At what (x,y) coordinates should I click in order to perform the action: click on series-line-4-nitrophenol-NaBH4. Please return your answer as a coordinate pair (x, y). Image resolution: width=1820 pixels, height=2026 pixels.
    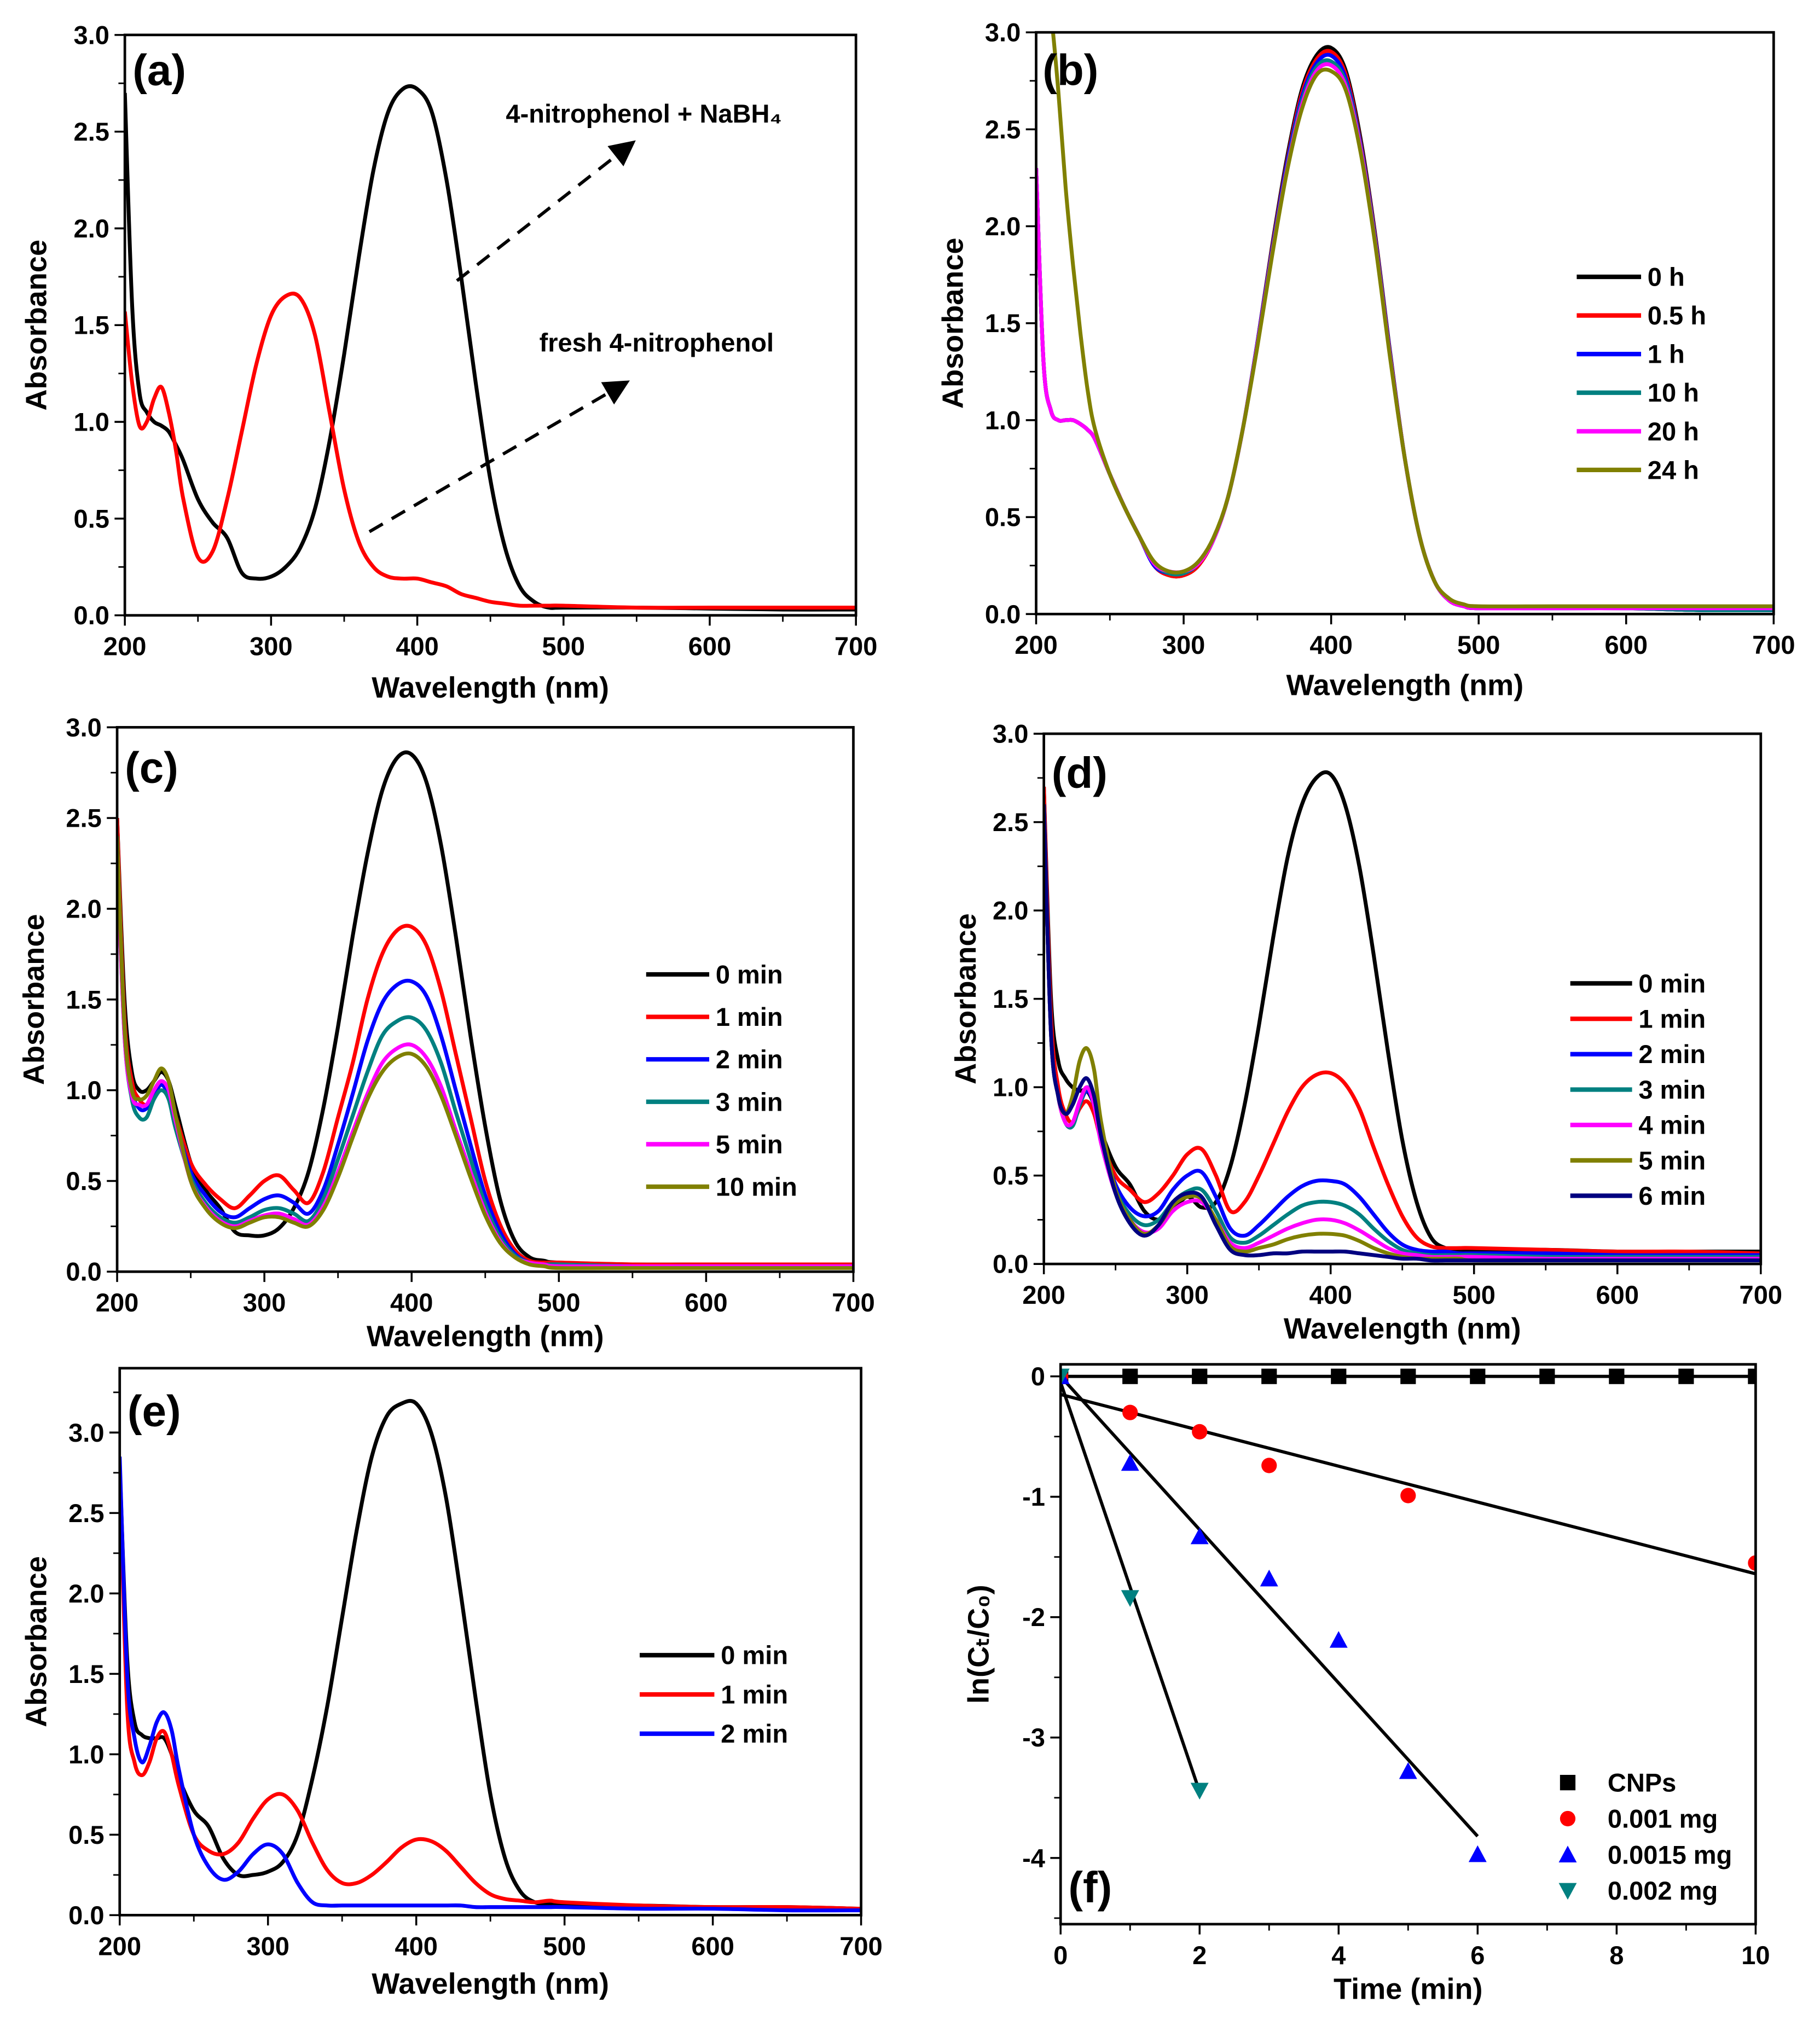
    Looking at the image, I should click on (491, 348).